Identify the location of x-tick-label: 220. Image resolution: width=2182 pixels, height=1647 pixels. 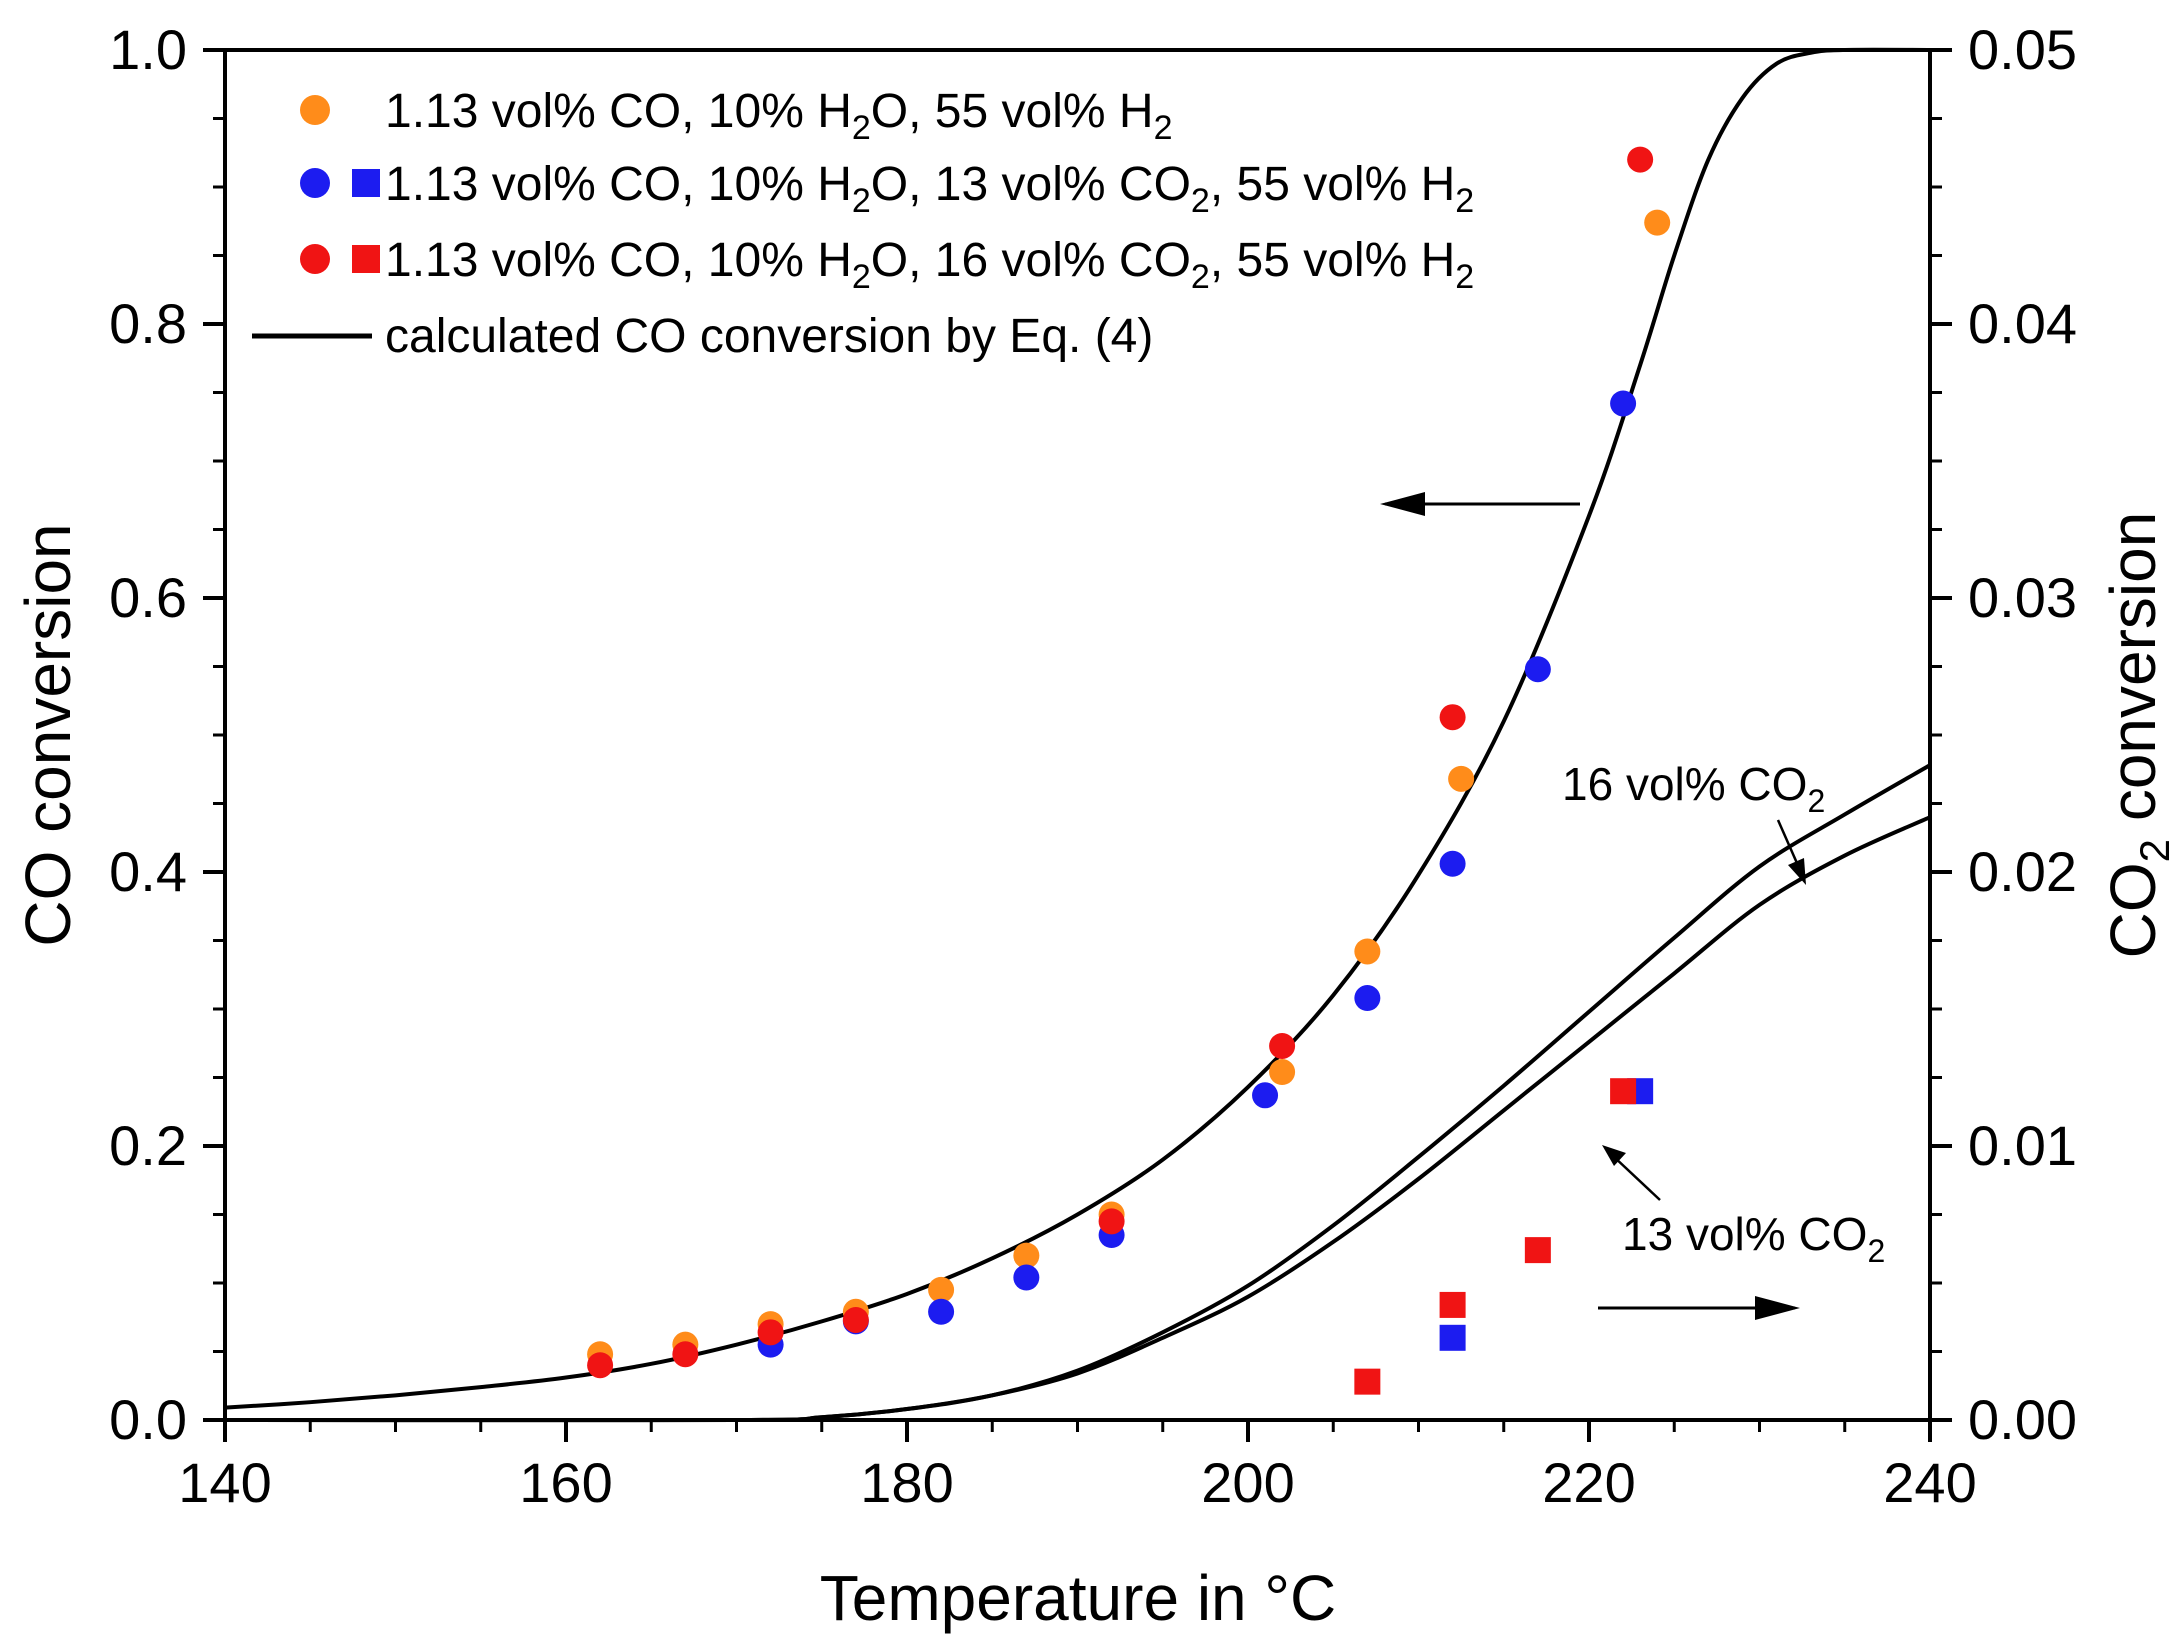
(1588, 1482).